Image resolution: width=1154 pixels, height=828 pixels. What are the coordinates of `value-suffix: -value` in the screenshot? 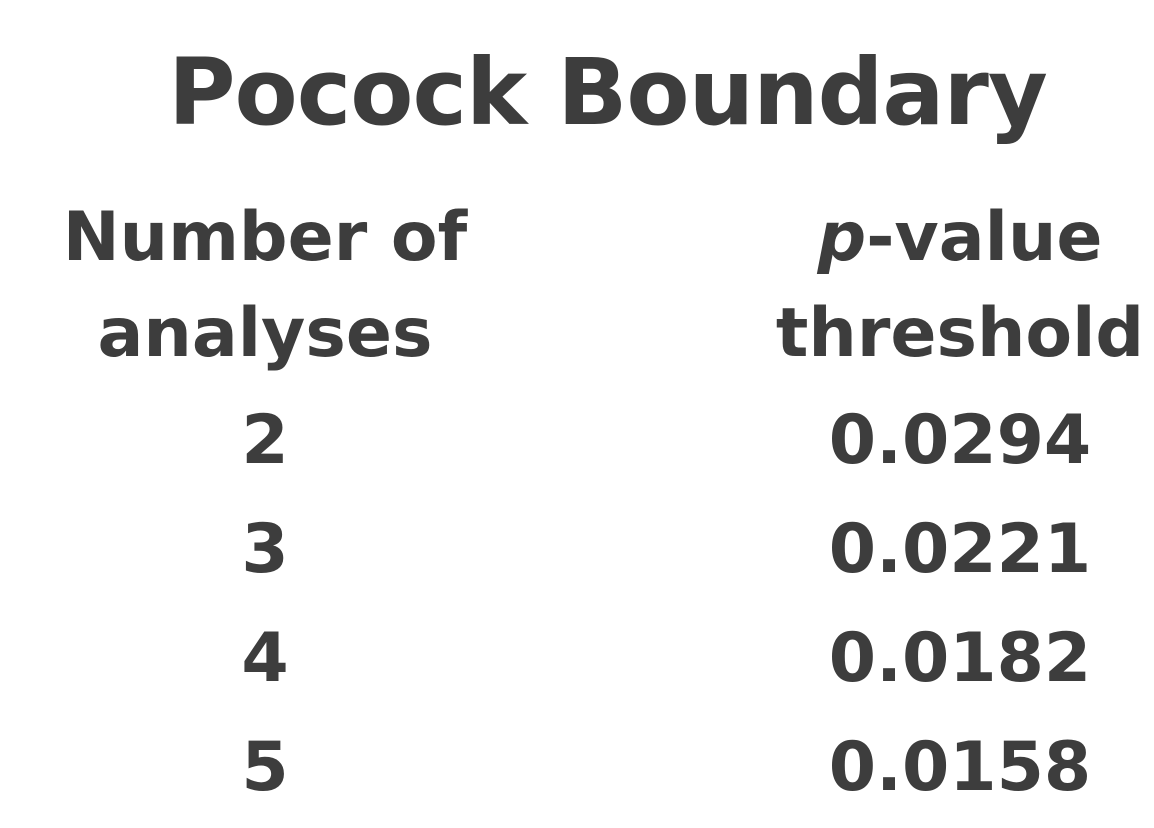 It's located at (984, 237).